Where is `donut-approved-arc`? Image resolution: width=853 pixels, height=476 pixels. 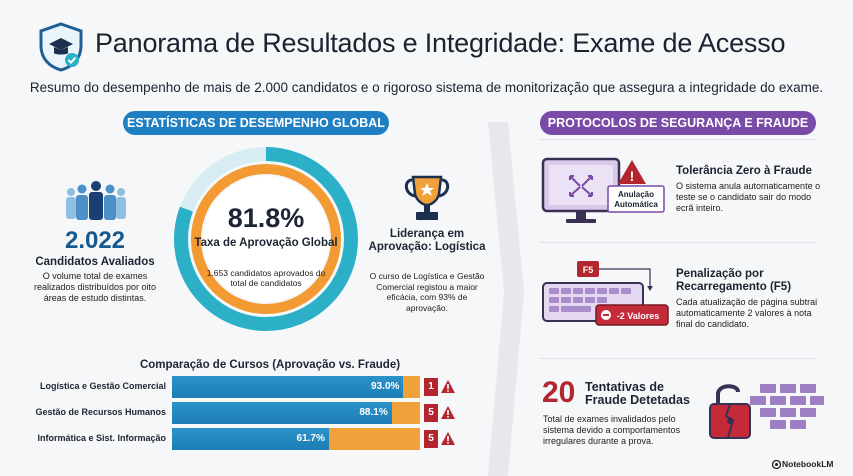
donut-approved-arc is located at coordinates (266, 239).